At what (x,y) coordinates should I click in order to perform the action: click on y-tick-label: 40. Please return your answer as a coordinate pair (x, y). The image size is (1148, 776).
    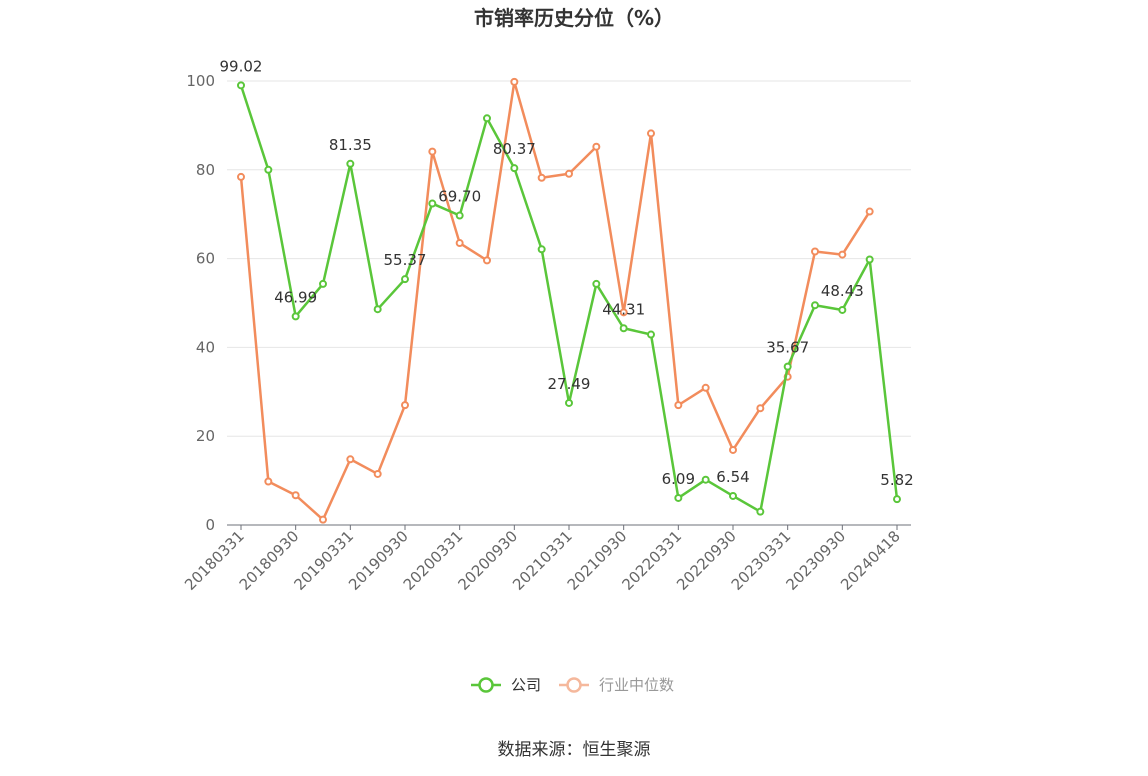
    Looking at the image, I should click on (205, 347).